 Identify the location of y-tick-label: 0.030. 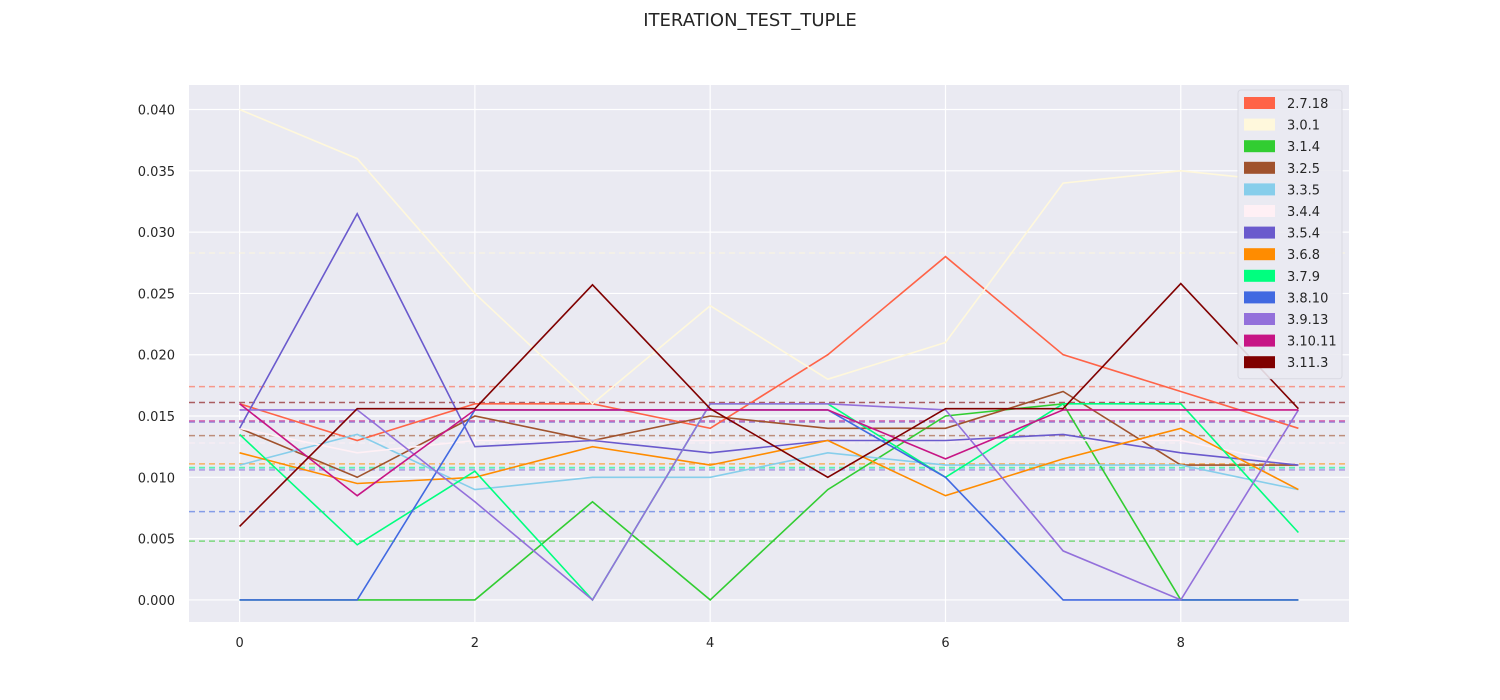
(156, 233).